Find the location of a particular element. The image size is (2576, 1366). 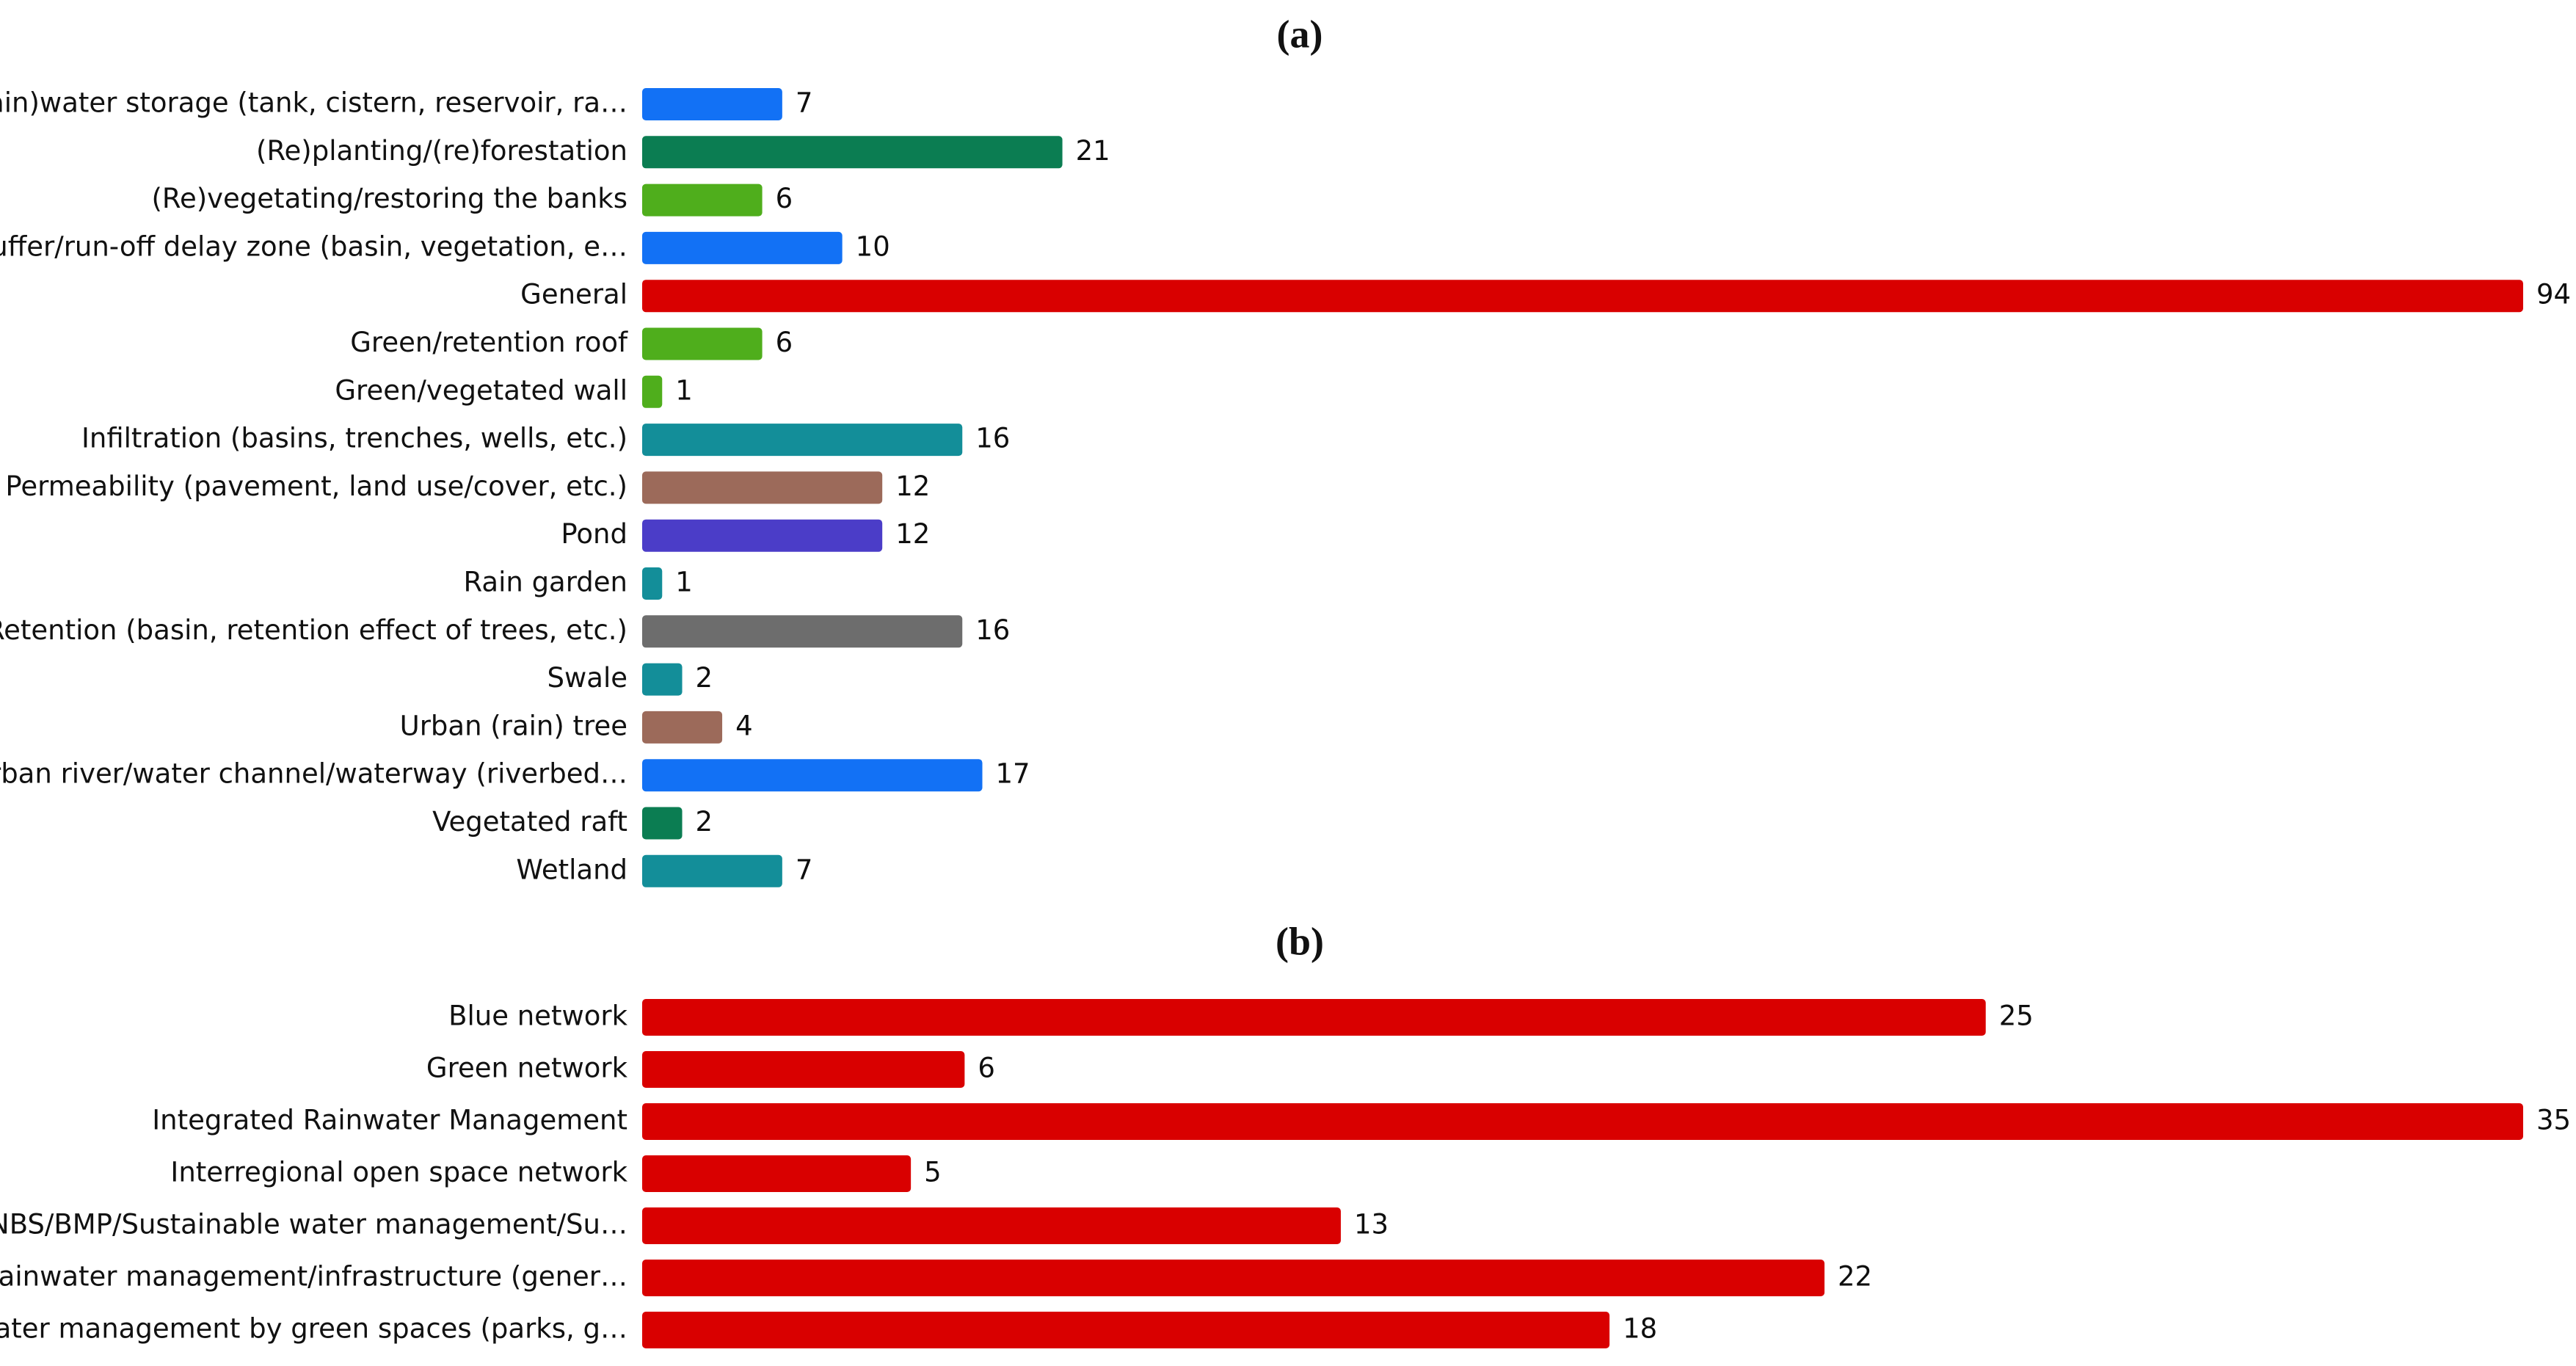

category-label: Green network is located at coordinates (527, 1069).